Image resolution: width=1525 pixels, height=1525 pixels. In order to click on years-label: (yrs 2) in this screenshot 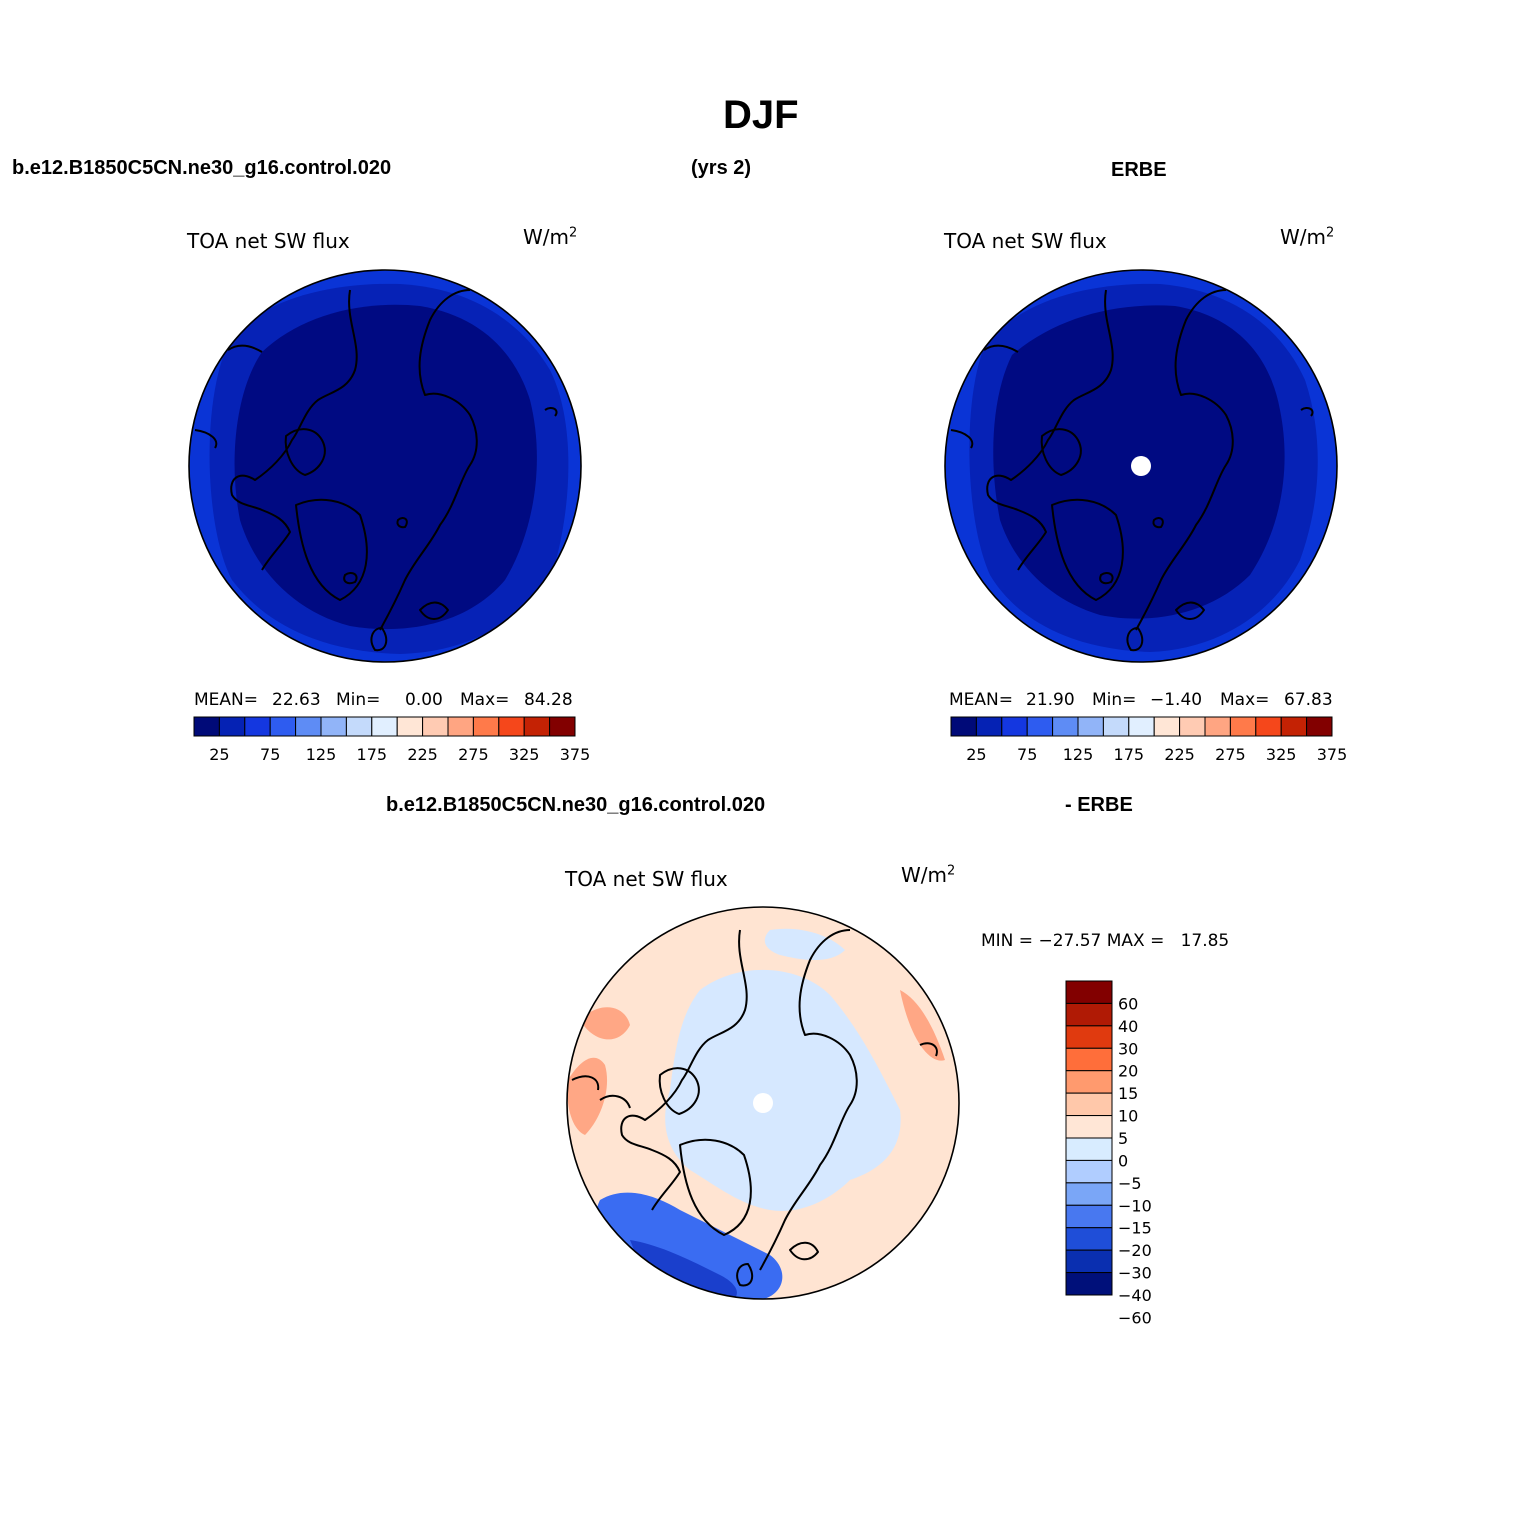, I will do `click(721, 168)`.